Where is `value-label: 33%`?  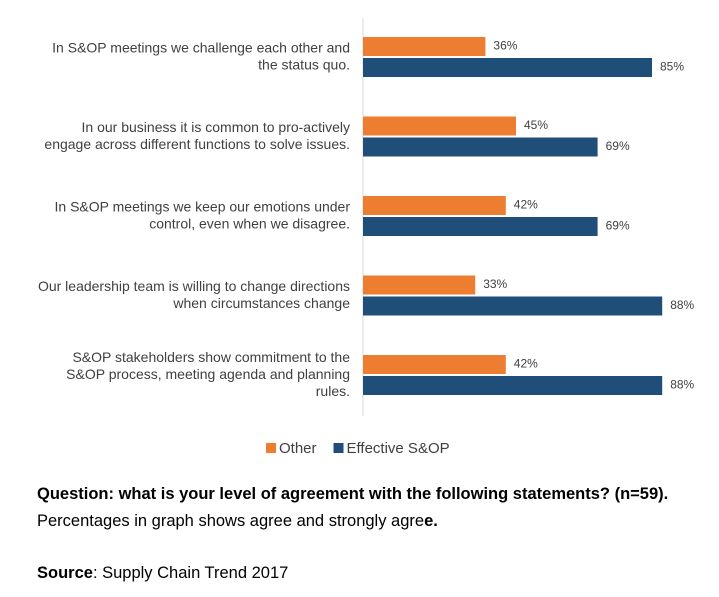 value-label: 33% is located at coordinates (495, 284).